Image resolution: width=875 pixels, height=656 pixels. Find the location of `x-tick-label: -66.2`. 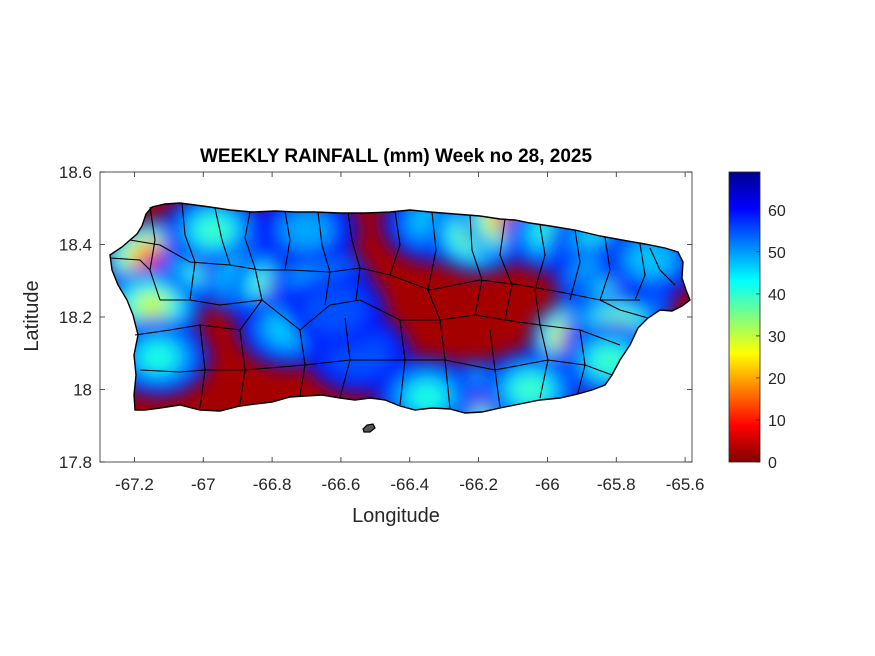

x-tick-label: -66.2 is located at coordinates (478, 484).